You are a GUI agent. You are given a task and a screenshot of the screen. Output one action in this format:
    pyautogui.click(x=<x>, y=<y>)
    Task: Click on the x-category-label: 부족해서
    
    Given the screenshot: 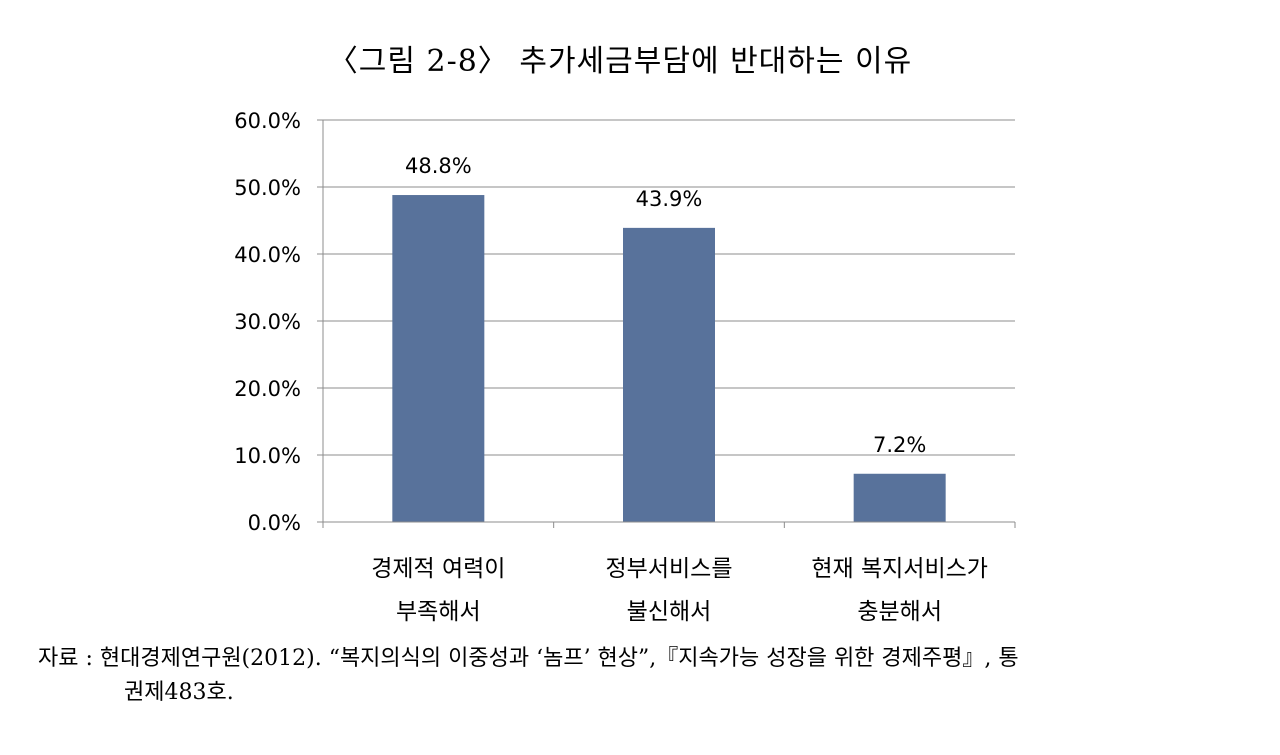 What is the action you would take?
    pyautogui.click(x=438, y=612)
    